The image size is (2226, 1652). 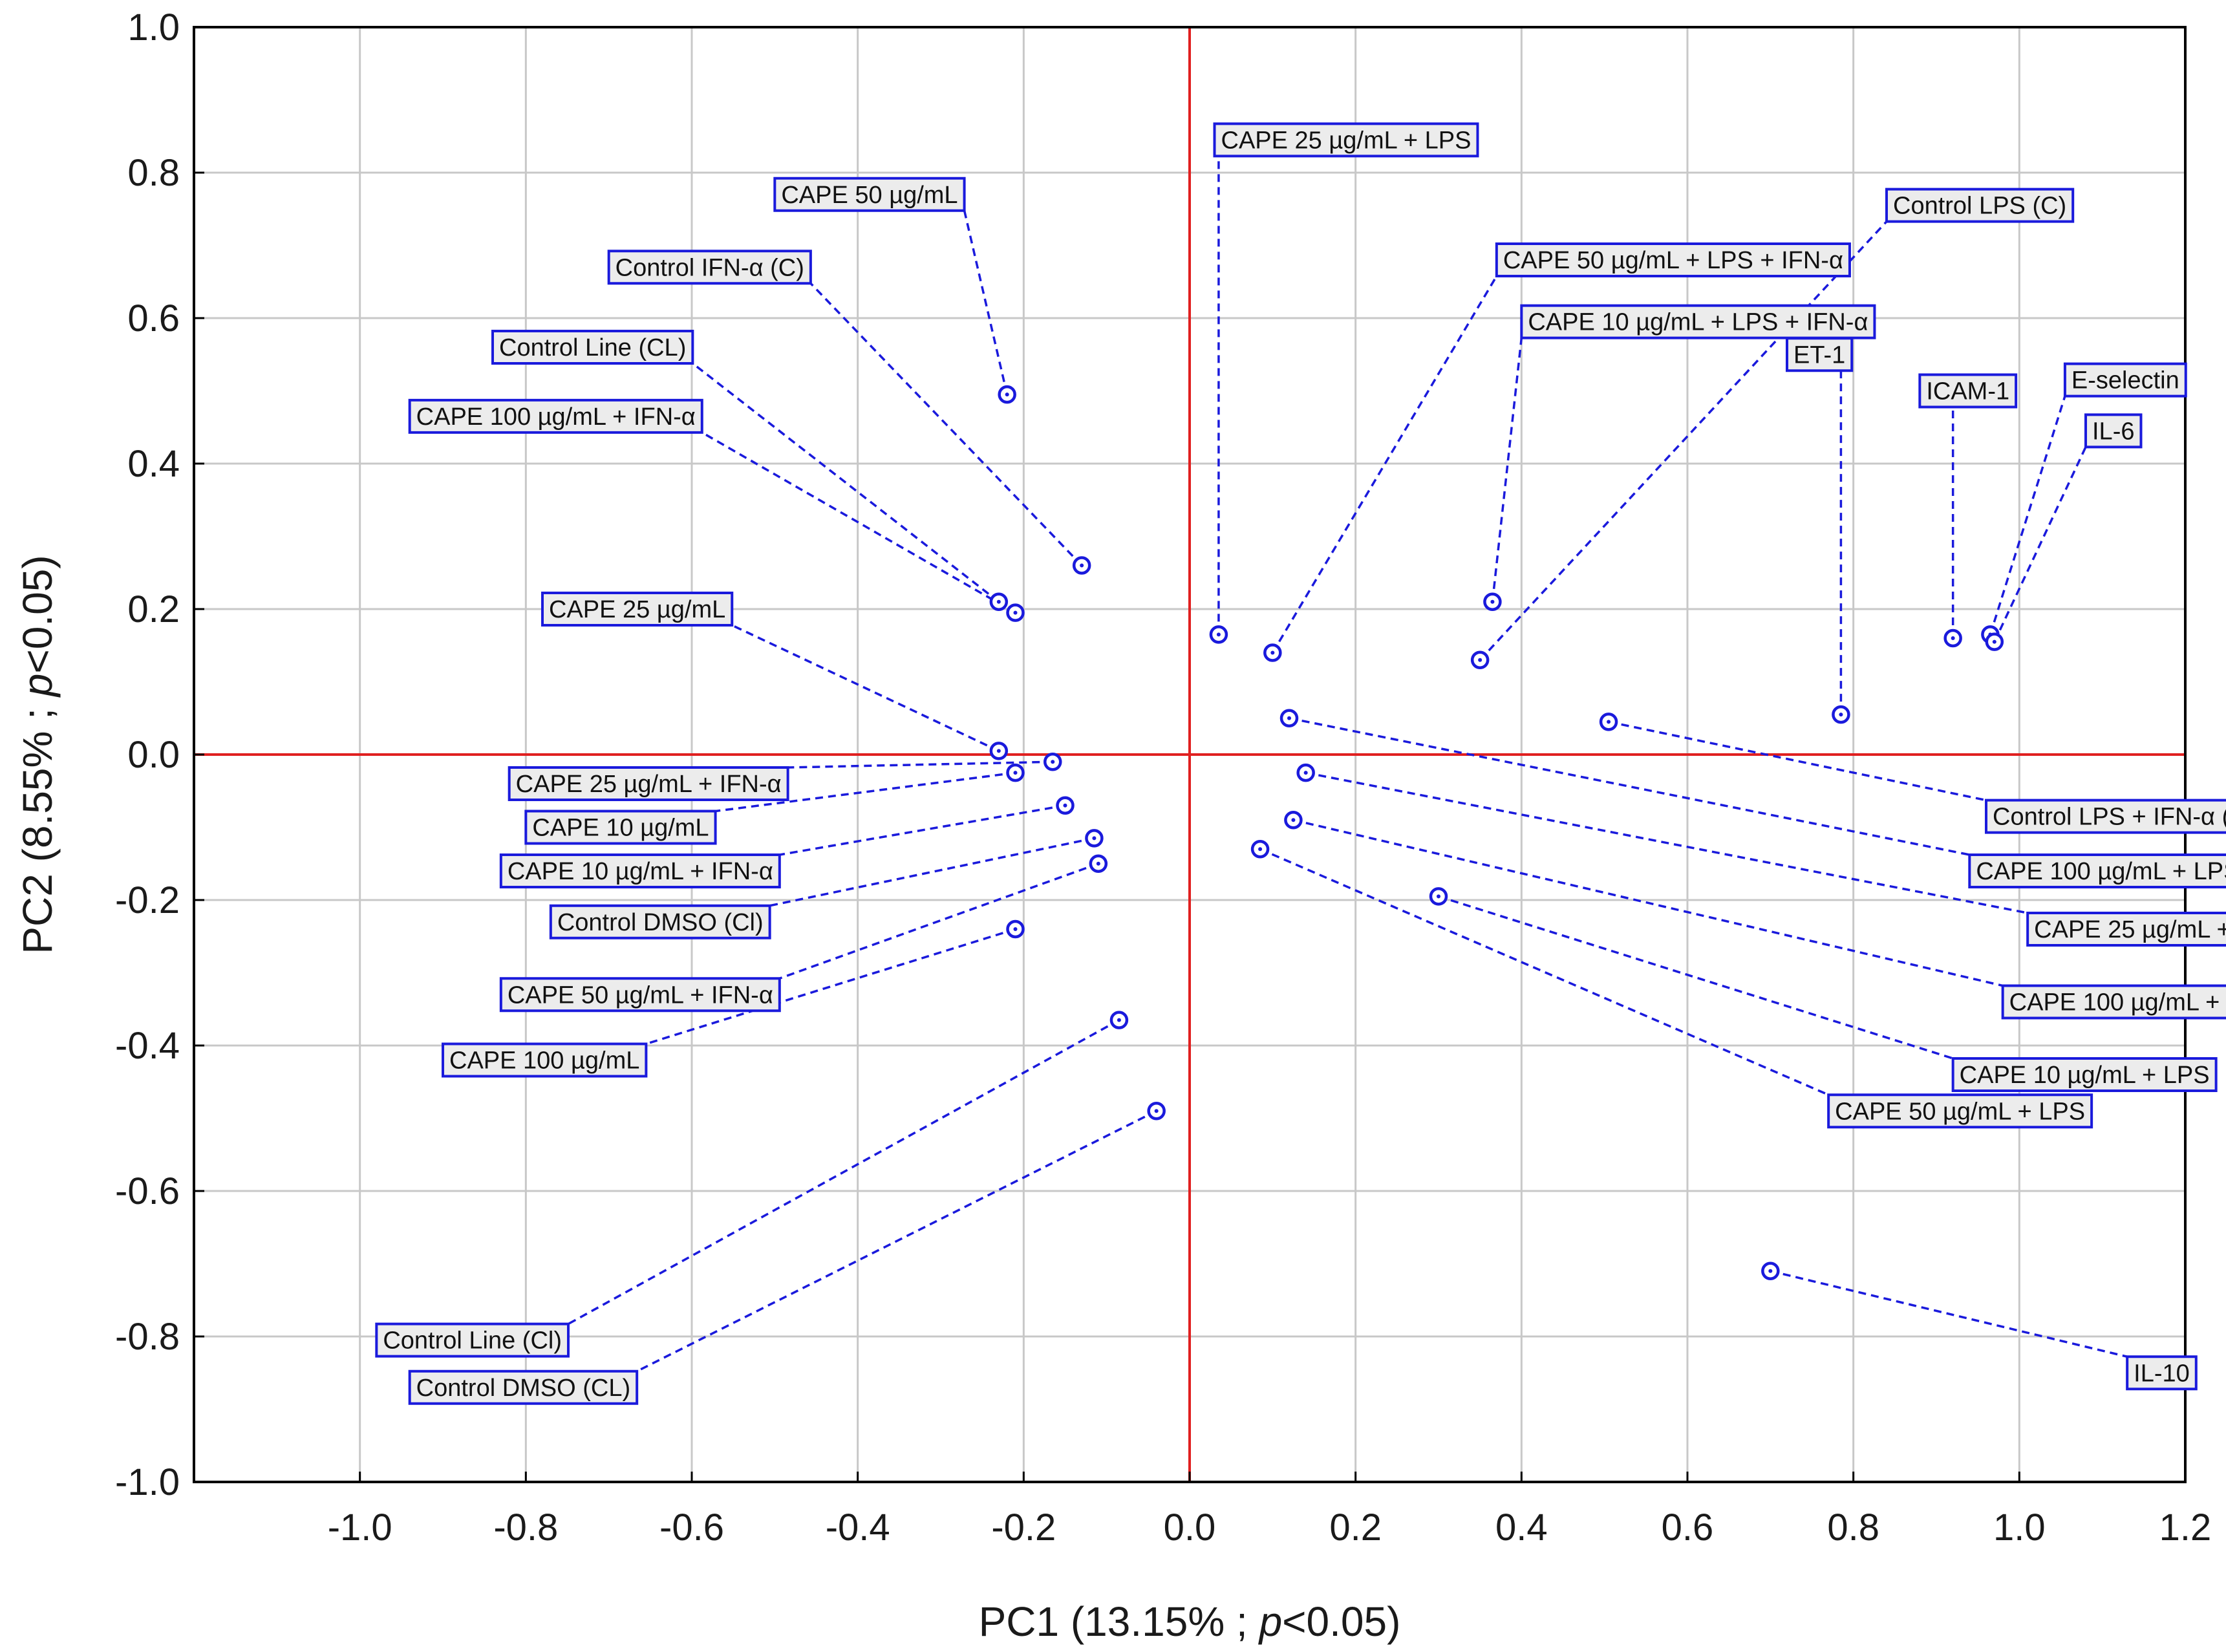 I want to click on point-label: CAPE 100 µg/mL + LPS + IFN-α, so click(x=2117, y=1002).